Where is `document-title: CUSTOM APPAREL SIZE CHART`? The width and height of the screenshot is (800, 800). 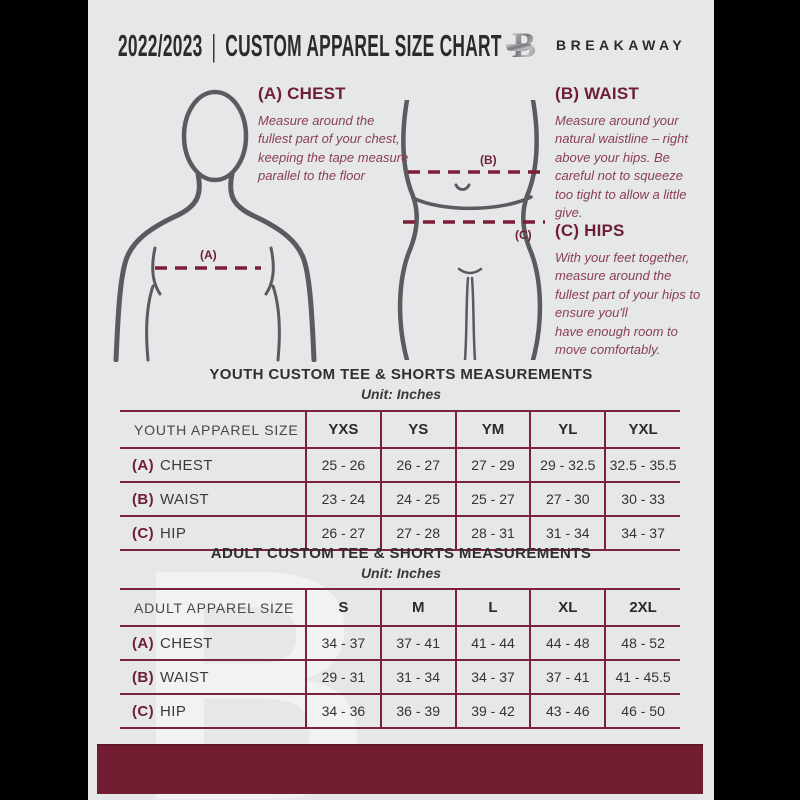
document-title: CUSTOM APPAREL SIZE CHART is located at coordinates (363, 45).